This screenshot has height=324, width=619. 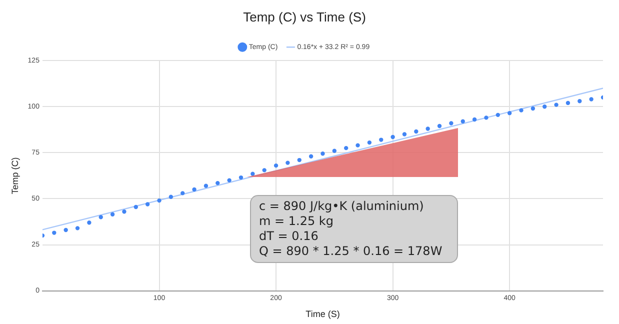 I want to click on y-axis-title: Temp (C), so click(x=15, y=175).